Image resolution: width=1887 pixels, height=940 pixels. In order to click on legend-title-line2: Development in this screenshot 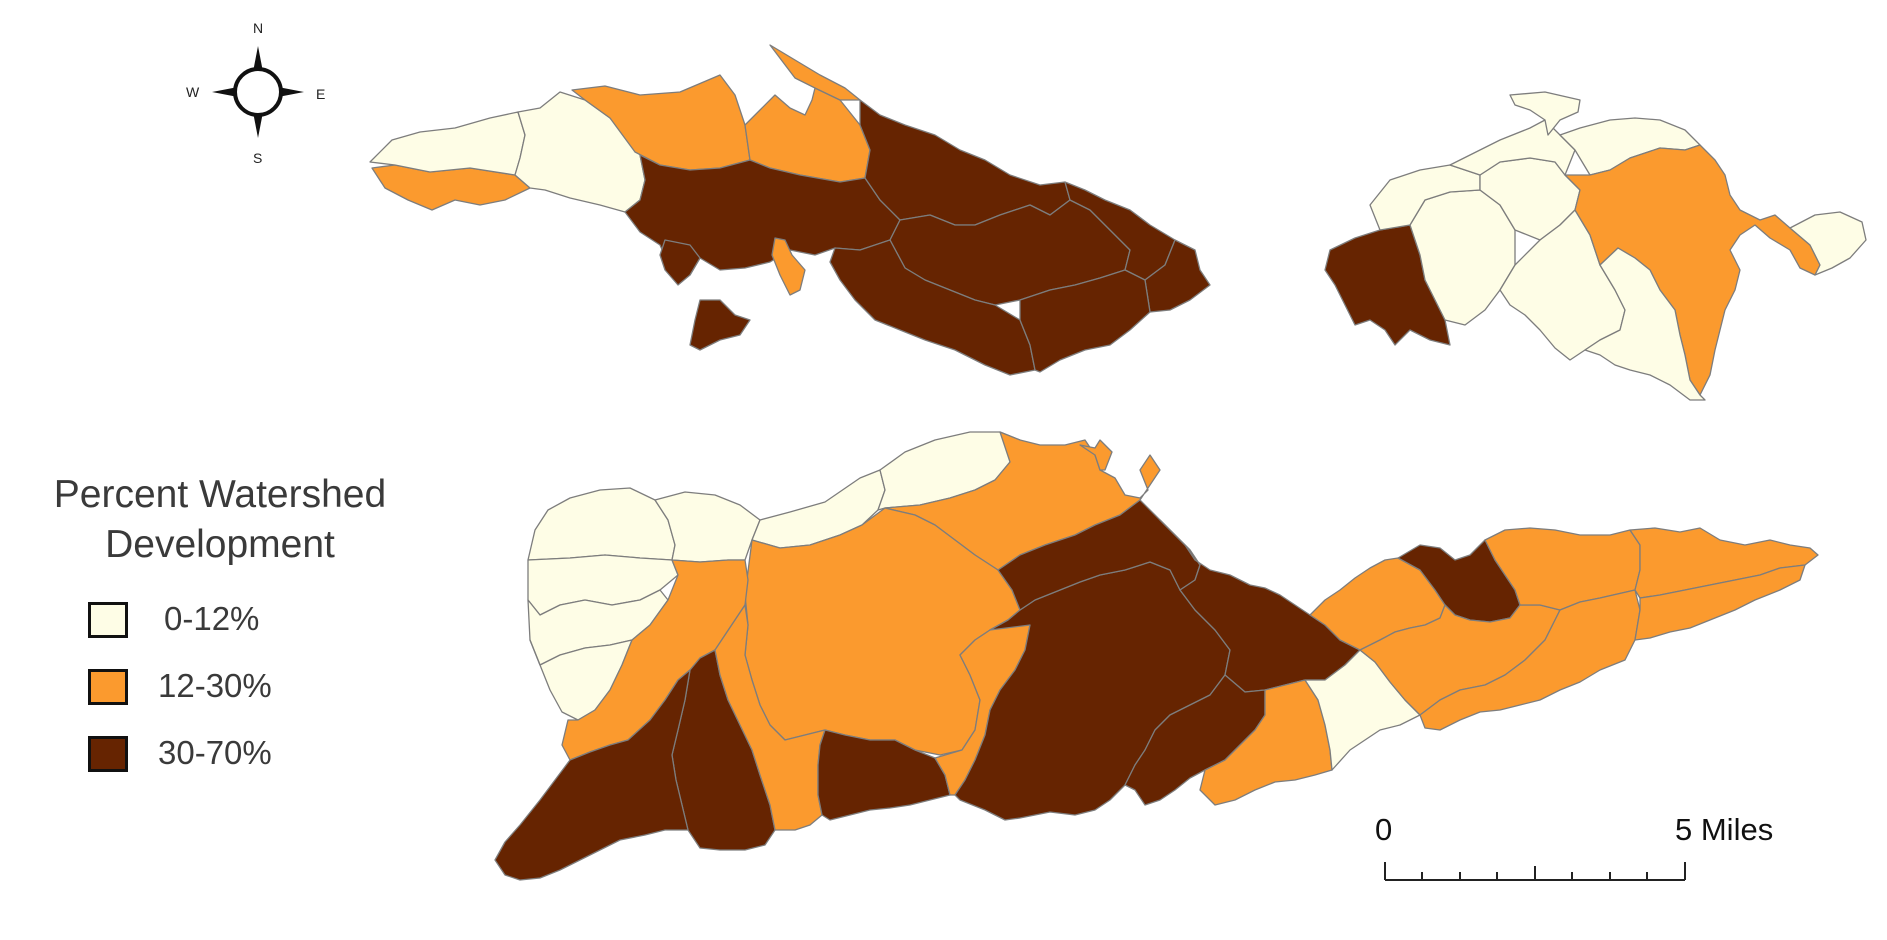, I will do `click(220, 544)`.